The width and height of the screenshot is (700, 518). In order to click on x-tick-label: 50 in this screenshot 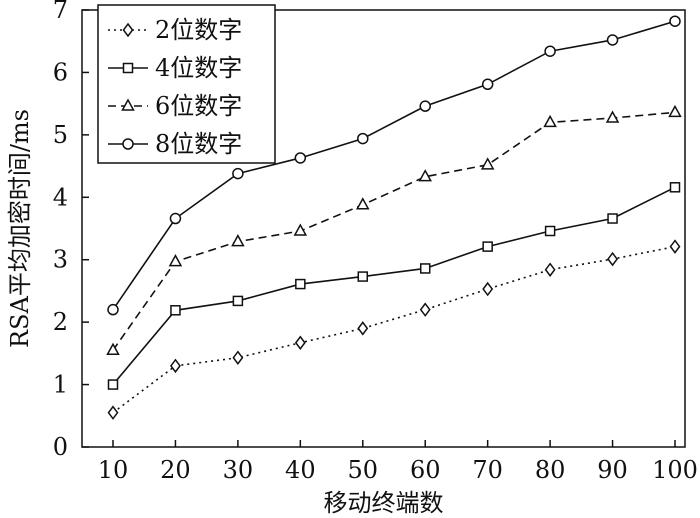, I will do `click(363, 470)`.